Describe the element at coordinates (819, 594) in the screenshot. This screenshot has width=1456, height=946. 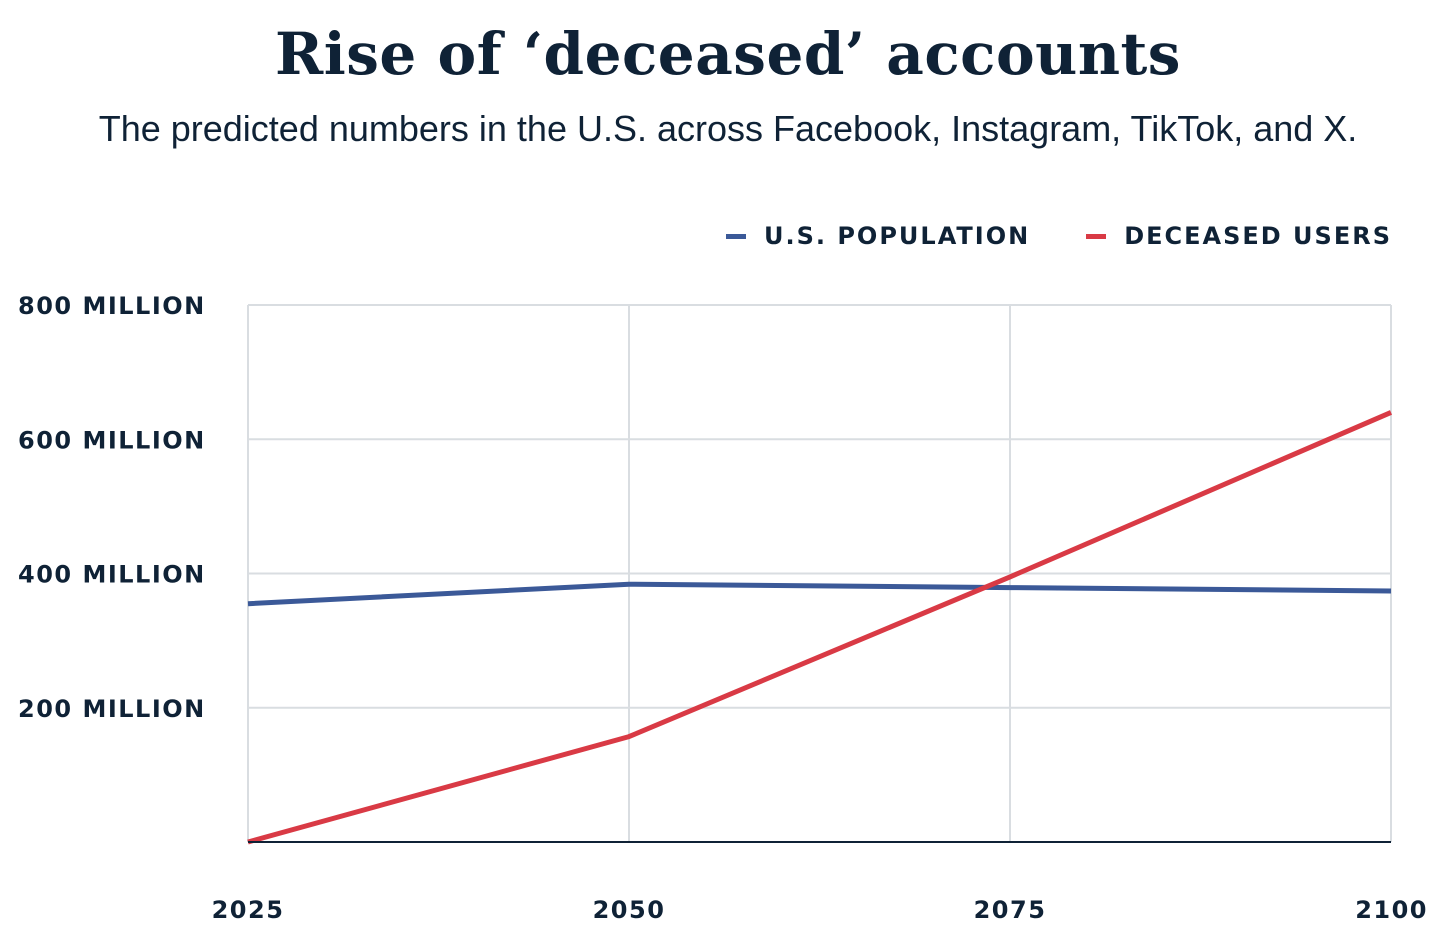
I see `series-line-population` at that location.